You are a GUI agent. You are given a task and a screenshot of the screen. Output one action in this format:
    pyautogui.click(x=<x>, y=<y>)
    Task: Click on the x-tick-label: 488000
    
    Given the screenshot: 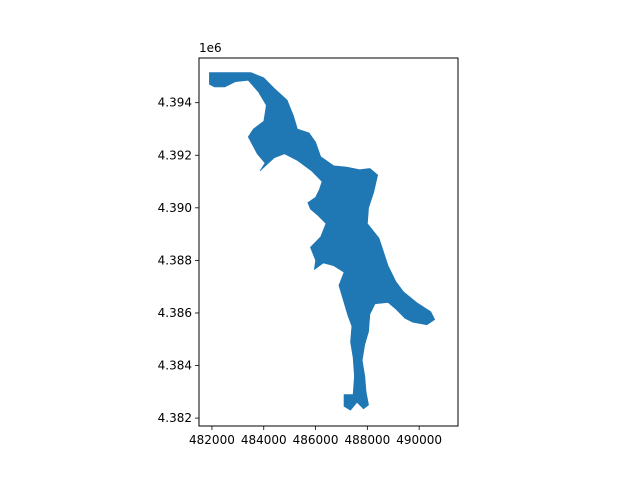 What is the action you would take?
    pyautogui.click(x=367, y=440)
    